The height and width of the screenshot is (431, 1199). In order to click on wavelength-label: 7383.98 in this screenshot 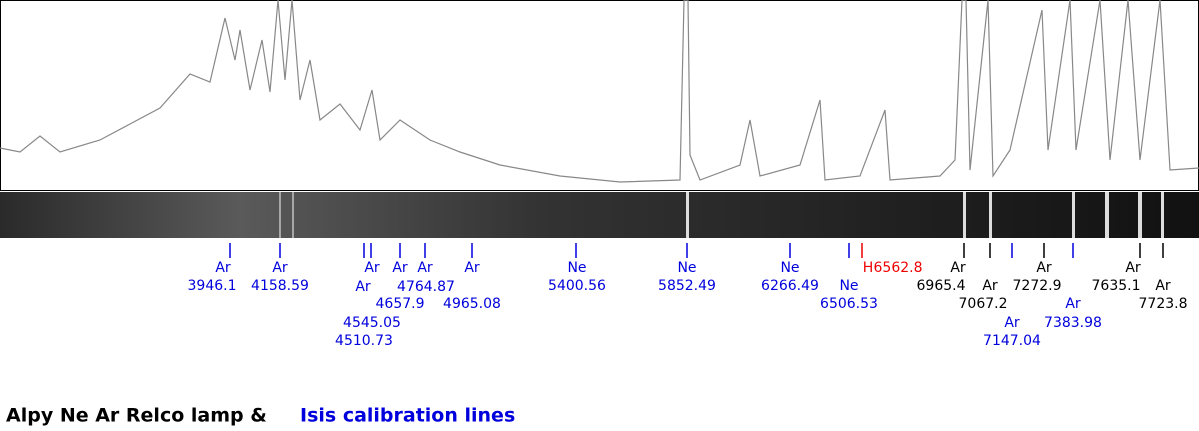, I will do `click(1073, 323)`.